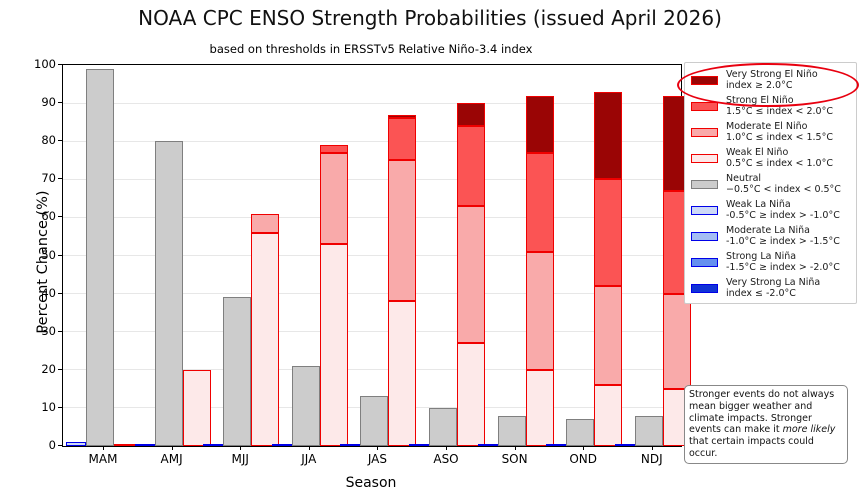 The height and width of the screenshot is (502, 860). What do you see at coordinates (539, 202) in the screenshot?
I see `bar-segment-strong-el-ni-o-SON` at bounding box center [539, 202].